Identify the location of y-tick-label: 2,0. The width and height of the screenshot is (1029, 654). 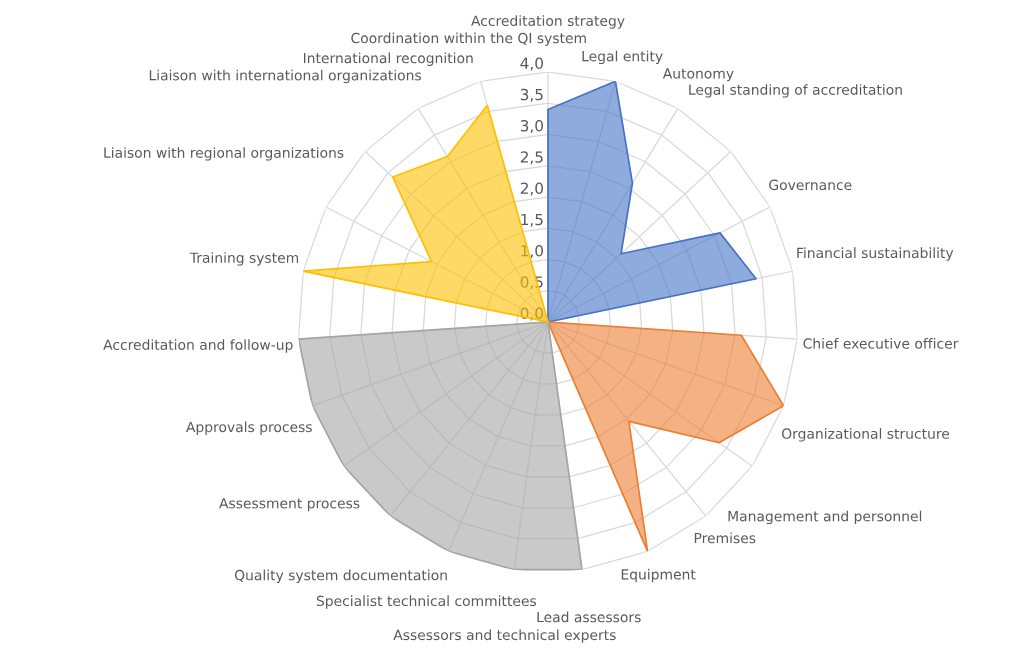
(531, 189).